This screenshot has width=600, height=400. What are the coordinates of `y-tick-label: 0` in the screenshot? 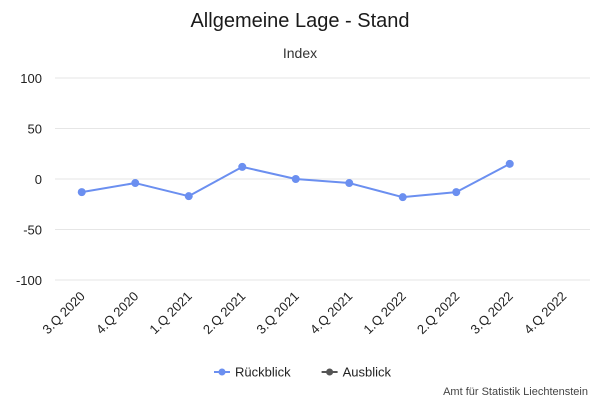 It's located at (38, 179).